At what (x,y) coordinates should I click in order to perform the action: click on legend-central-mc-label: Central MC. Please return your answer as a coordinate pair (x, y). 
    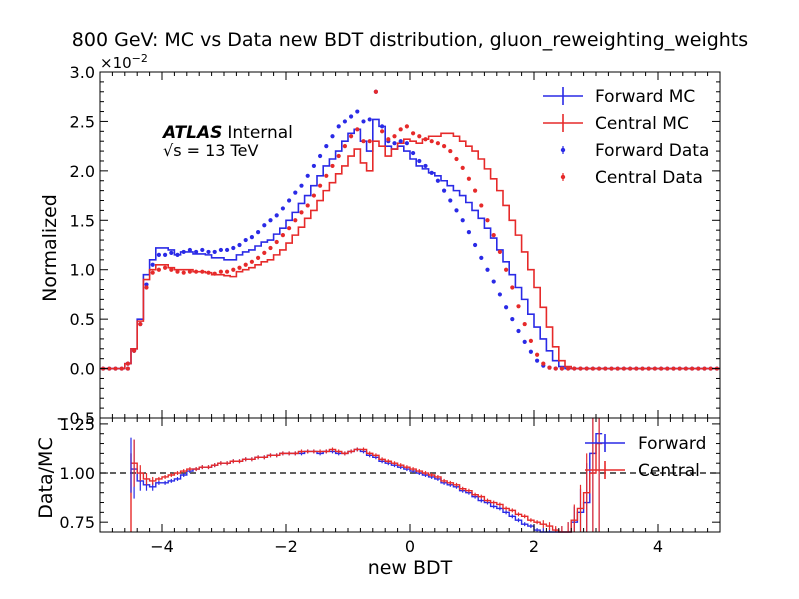
    Looking at the image, I should click on (642, 124).